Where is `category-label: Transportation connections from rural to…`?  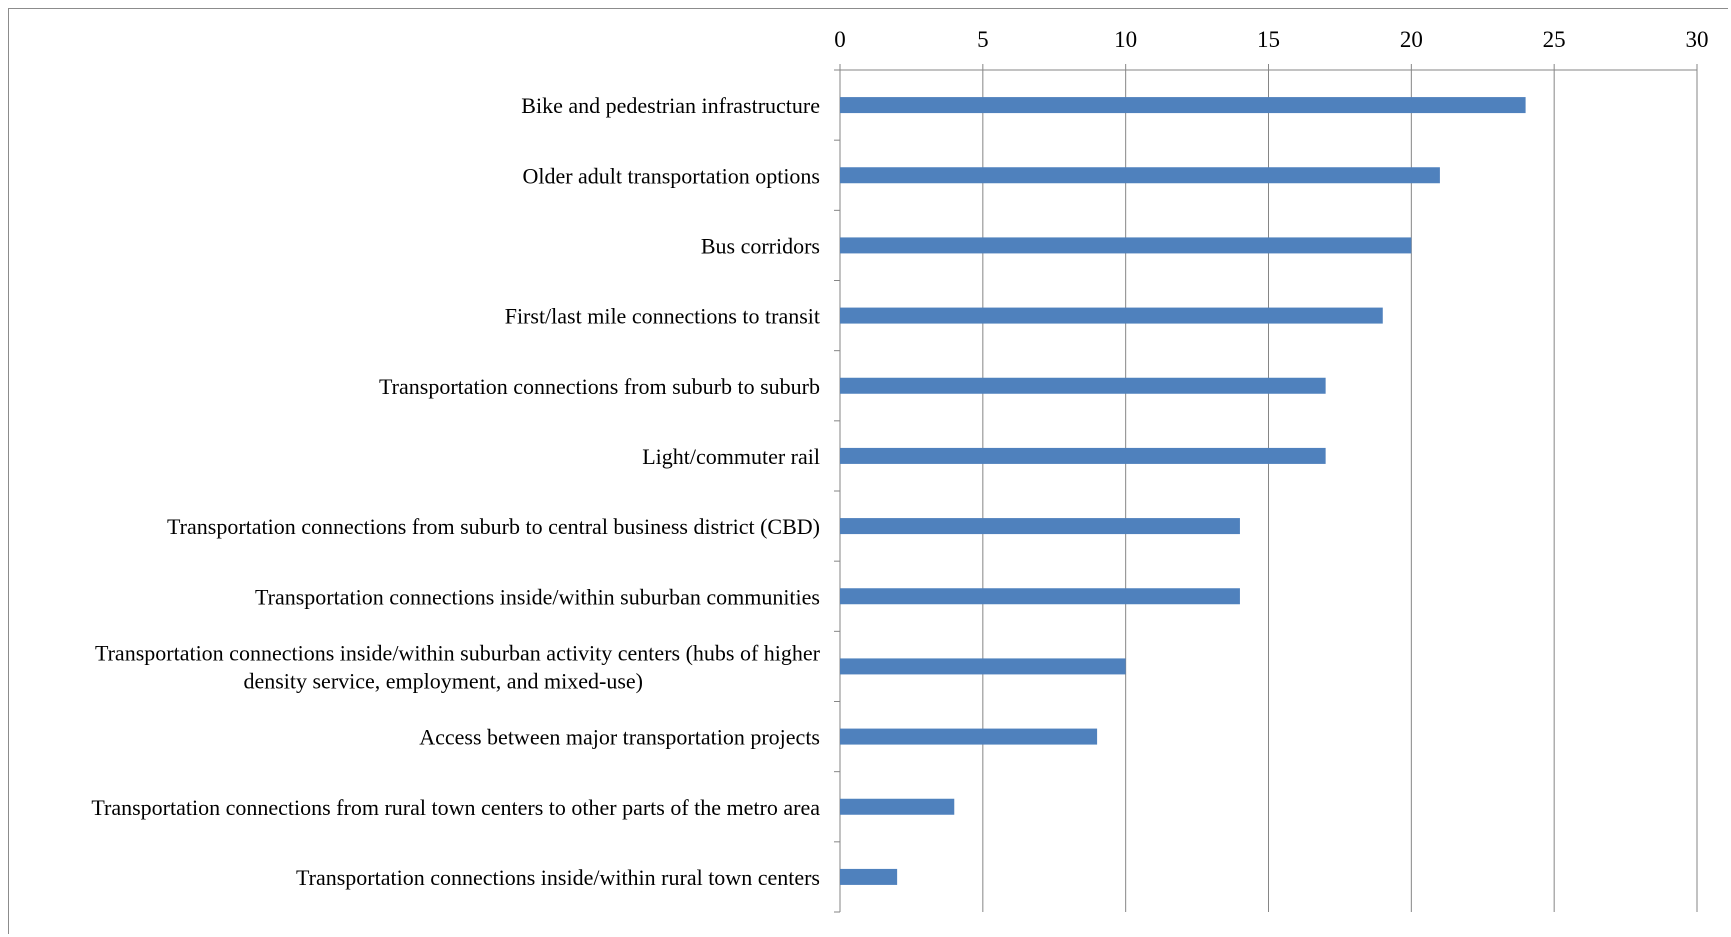 category-label: Transportation connections from rural to… is located at coordinates (455, 807).